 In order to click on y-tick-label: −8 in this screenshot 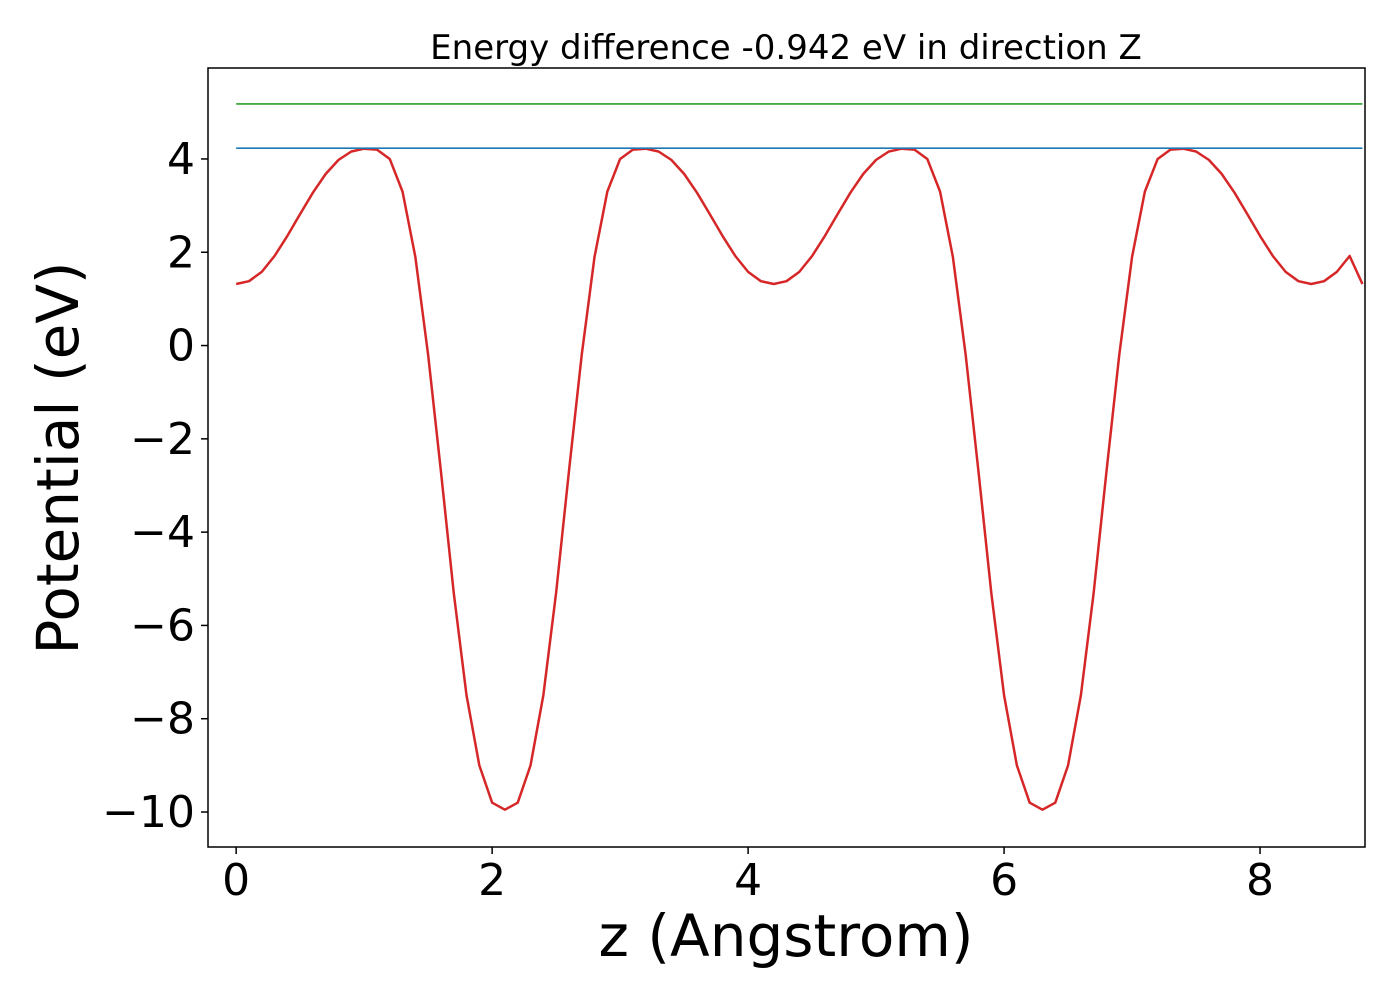, I will do `click(162, 719)`.